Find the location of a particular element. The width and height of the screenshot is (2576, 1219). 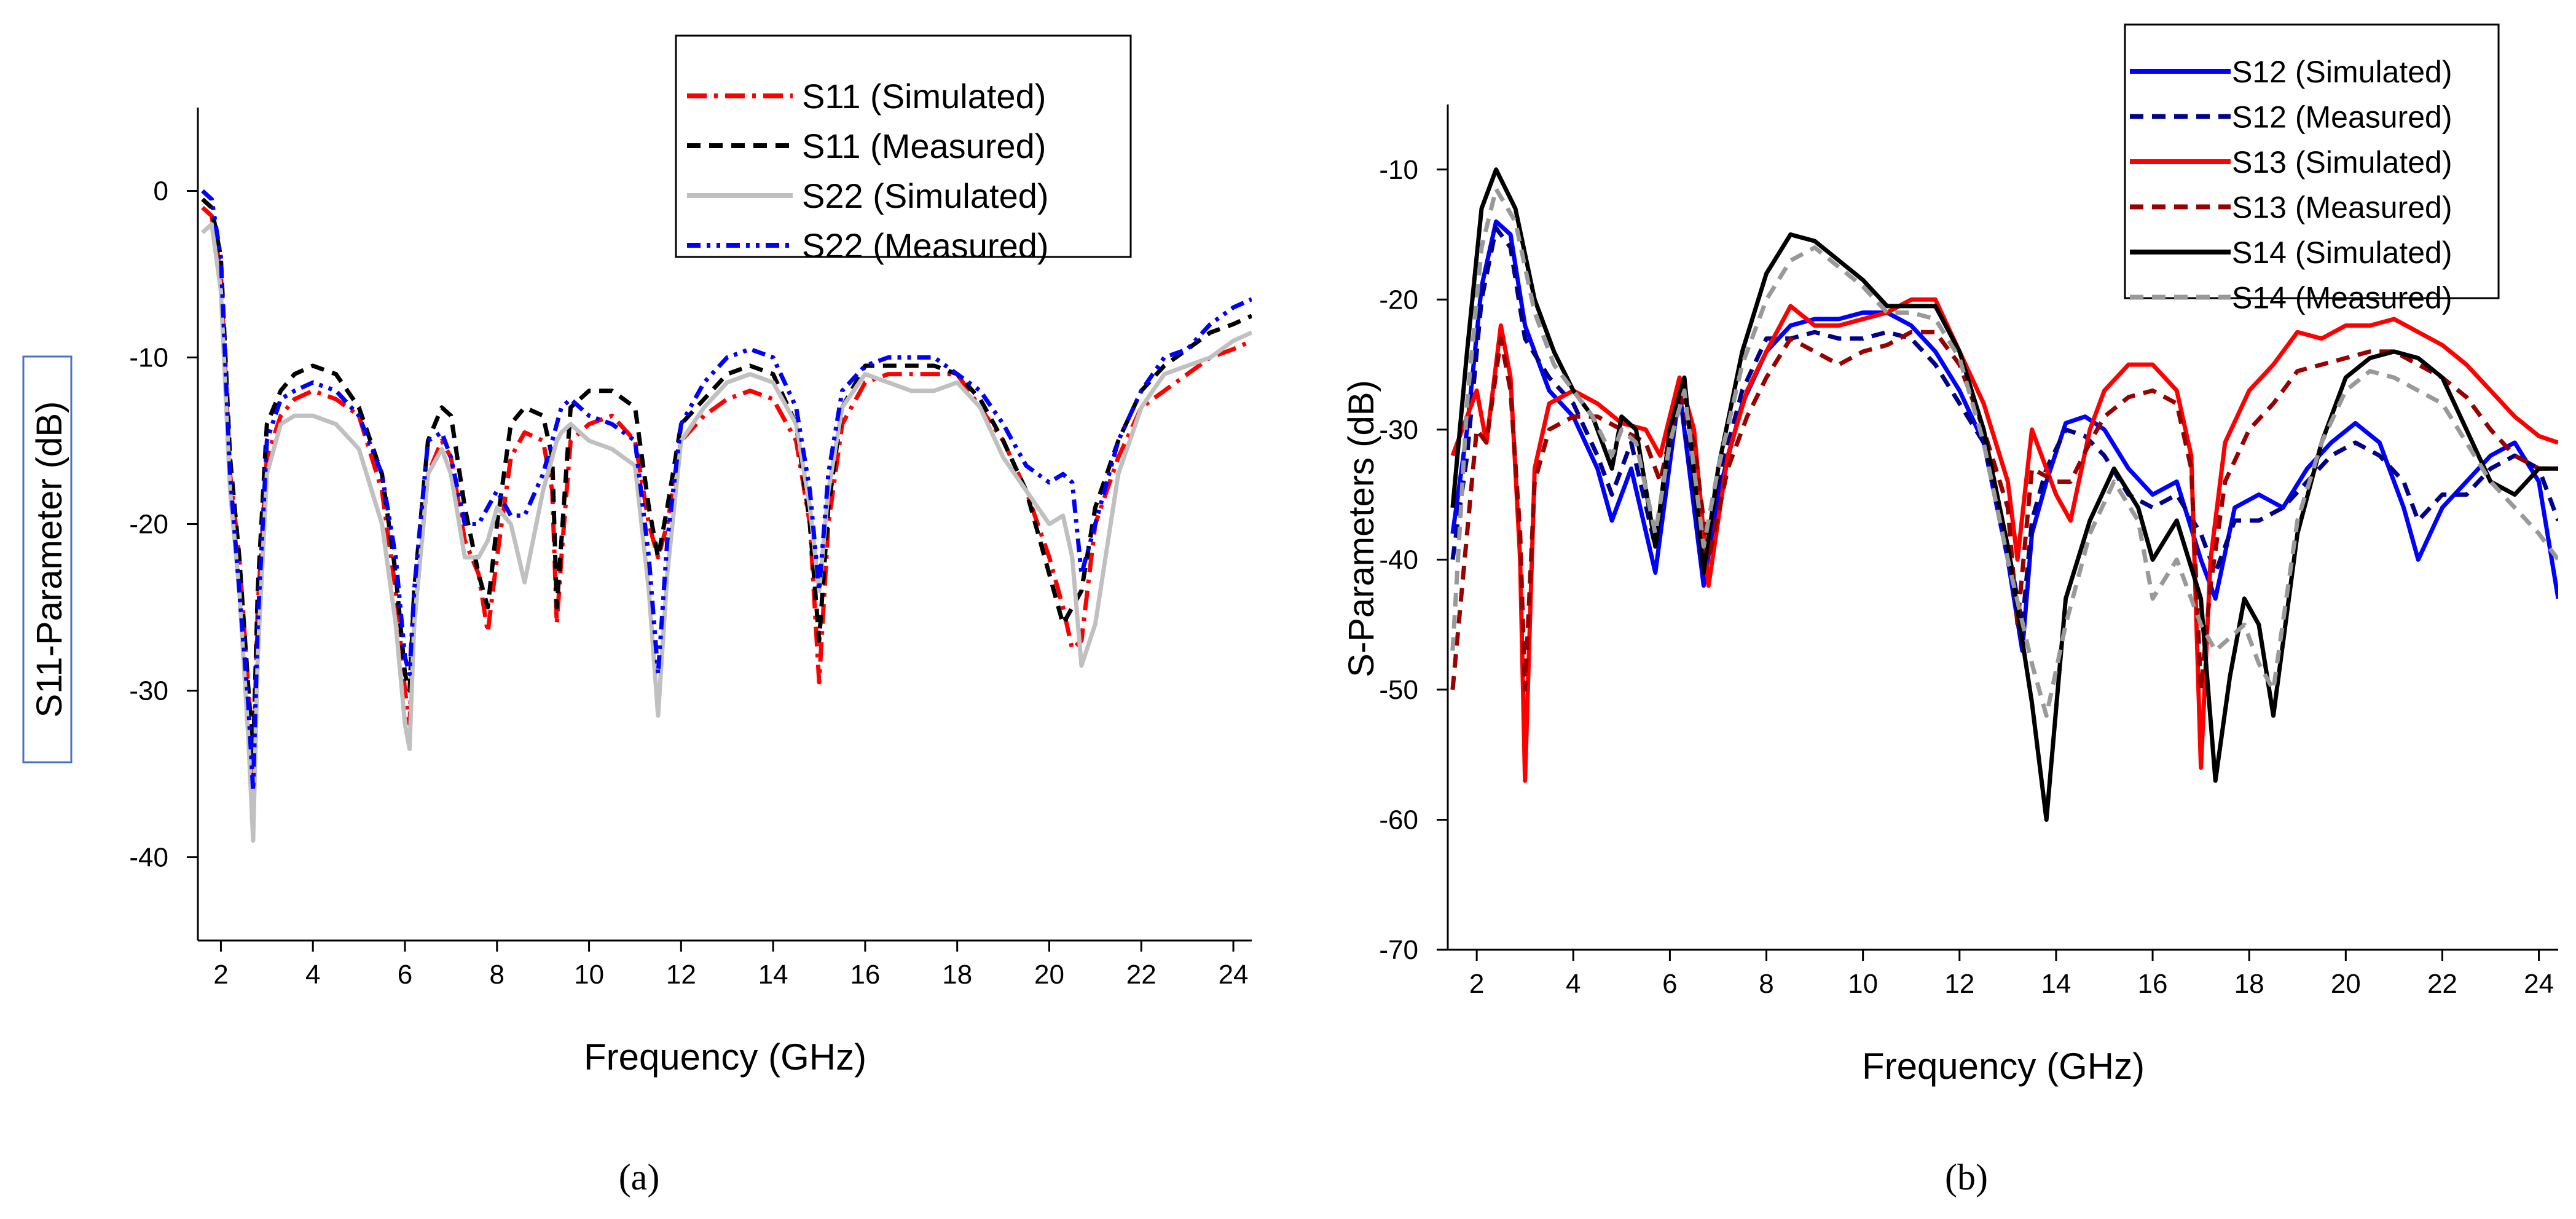

panel-b-legend-label: S14 (Measured) is located at coordinates (2342, 298).